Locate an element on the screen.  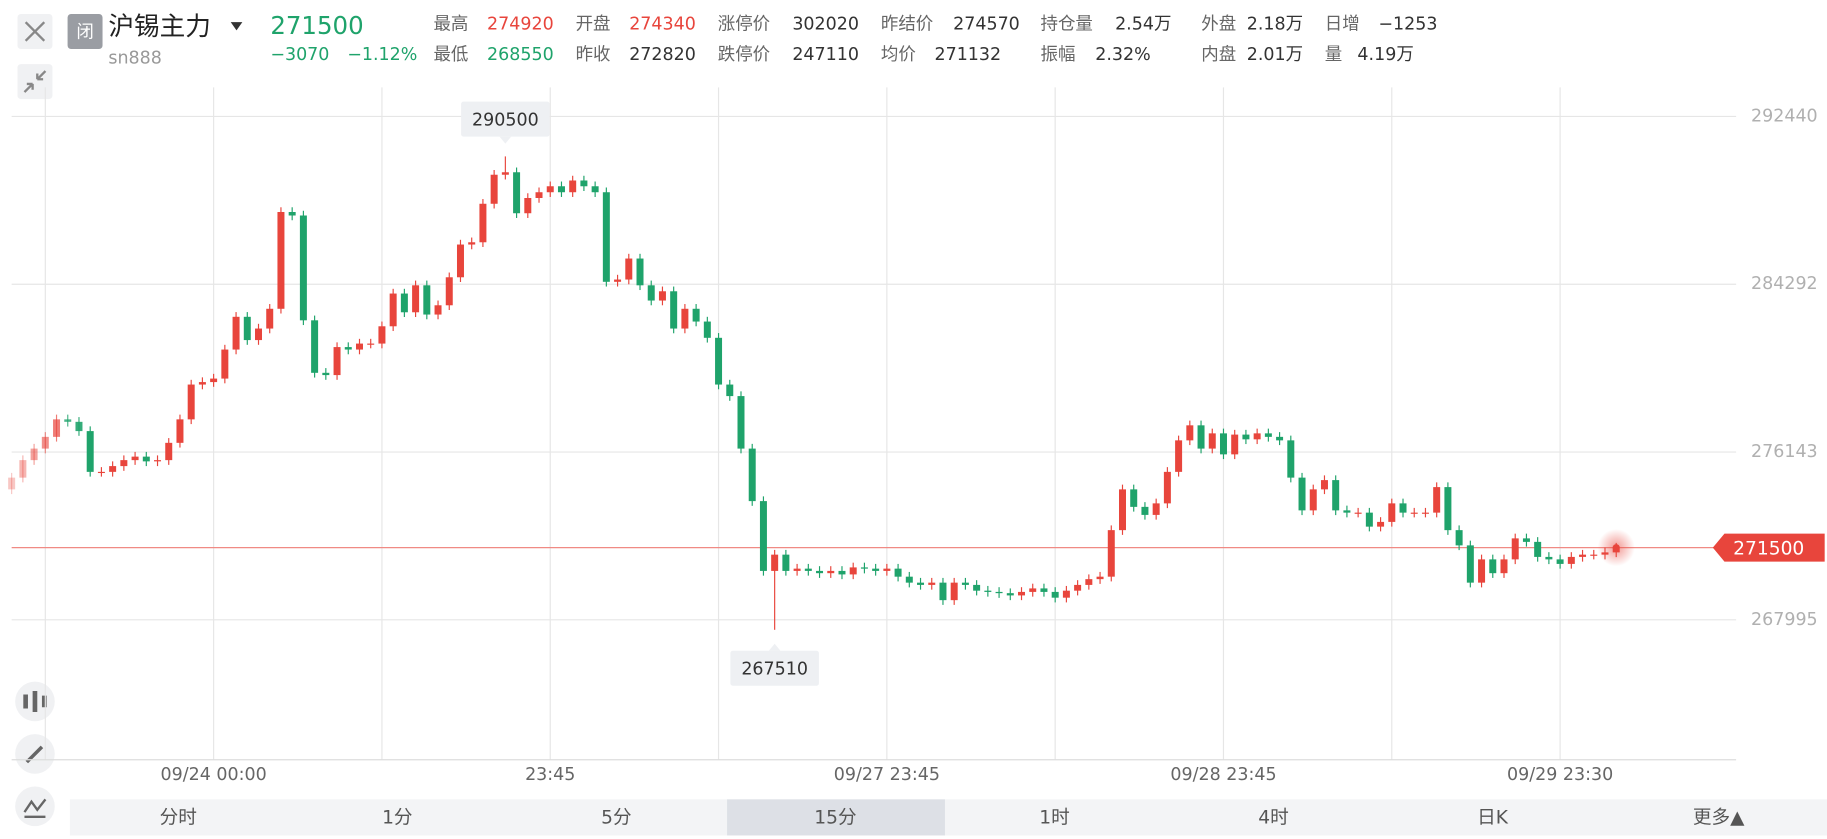
stat-label: 昨收 is located at coordinates (593, 55).